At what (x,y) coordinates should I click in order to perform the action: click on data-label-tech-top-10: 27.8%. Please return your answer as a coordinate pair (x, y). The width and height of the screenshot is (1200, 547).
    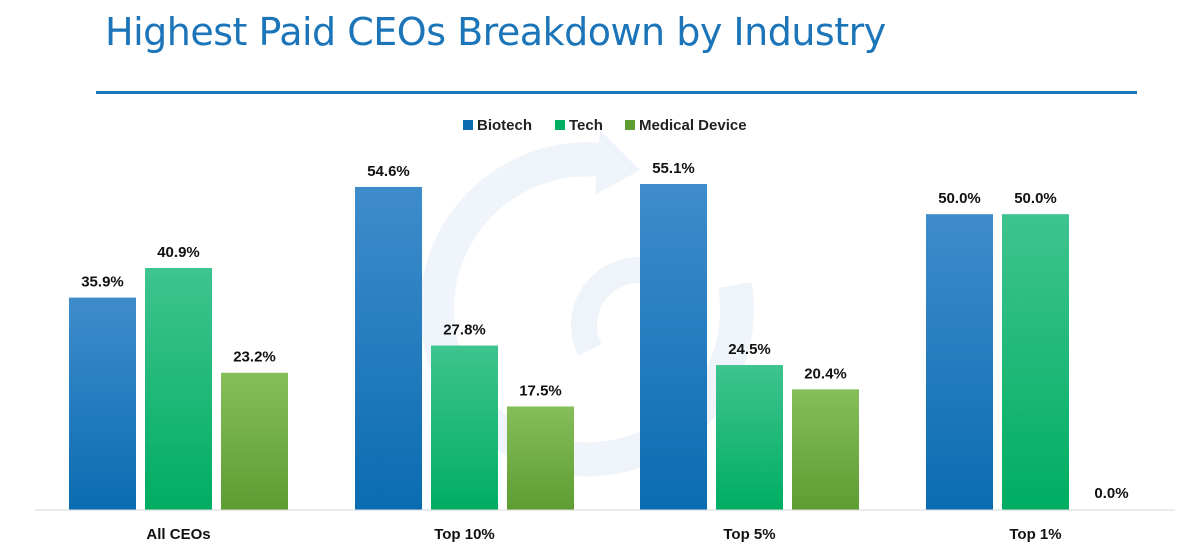
    Looking at the image, I should click on (464, 330).